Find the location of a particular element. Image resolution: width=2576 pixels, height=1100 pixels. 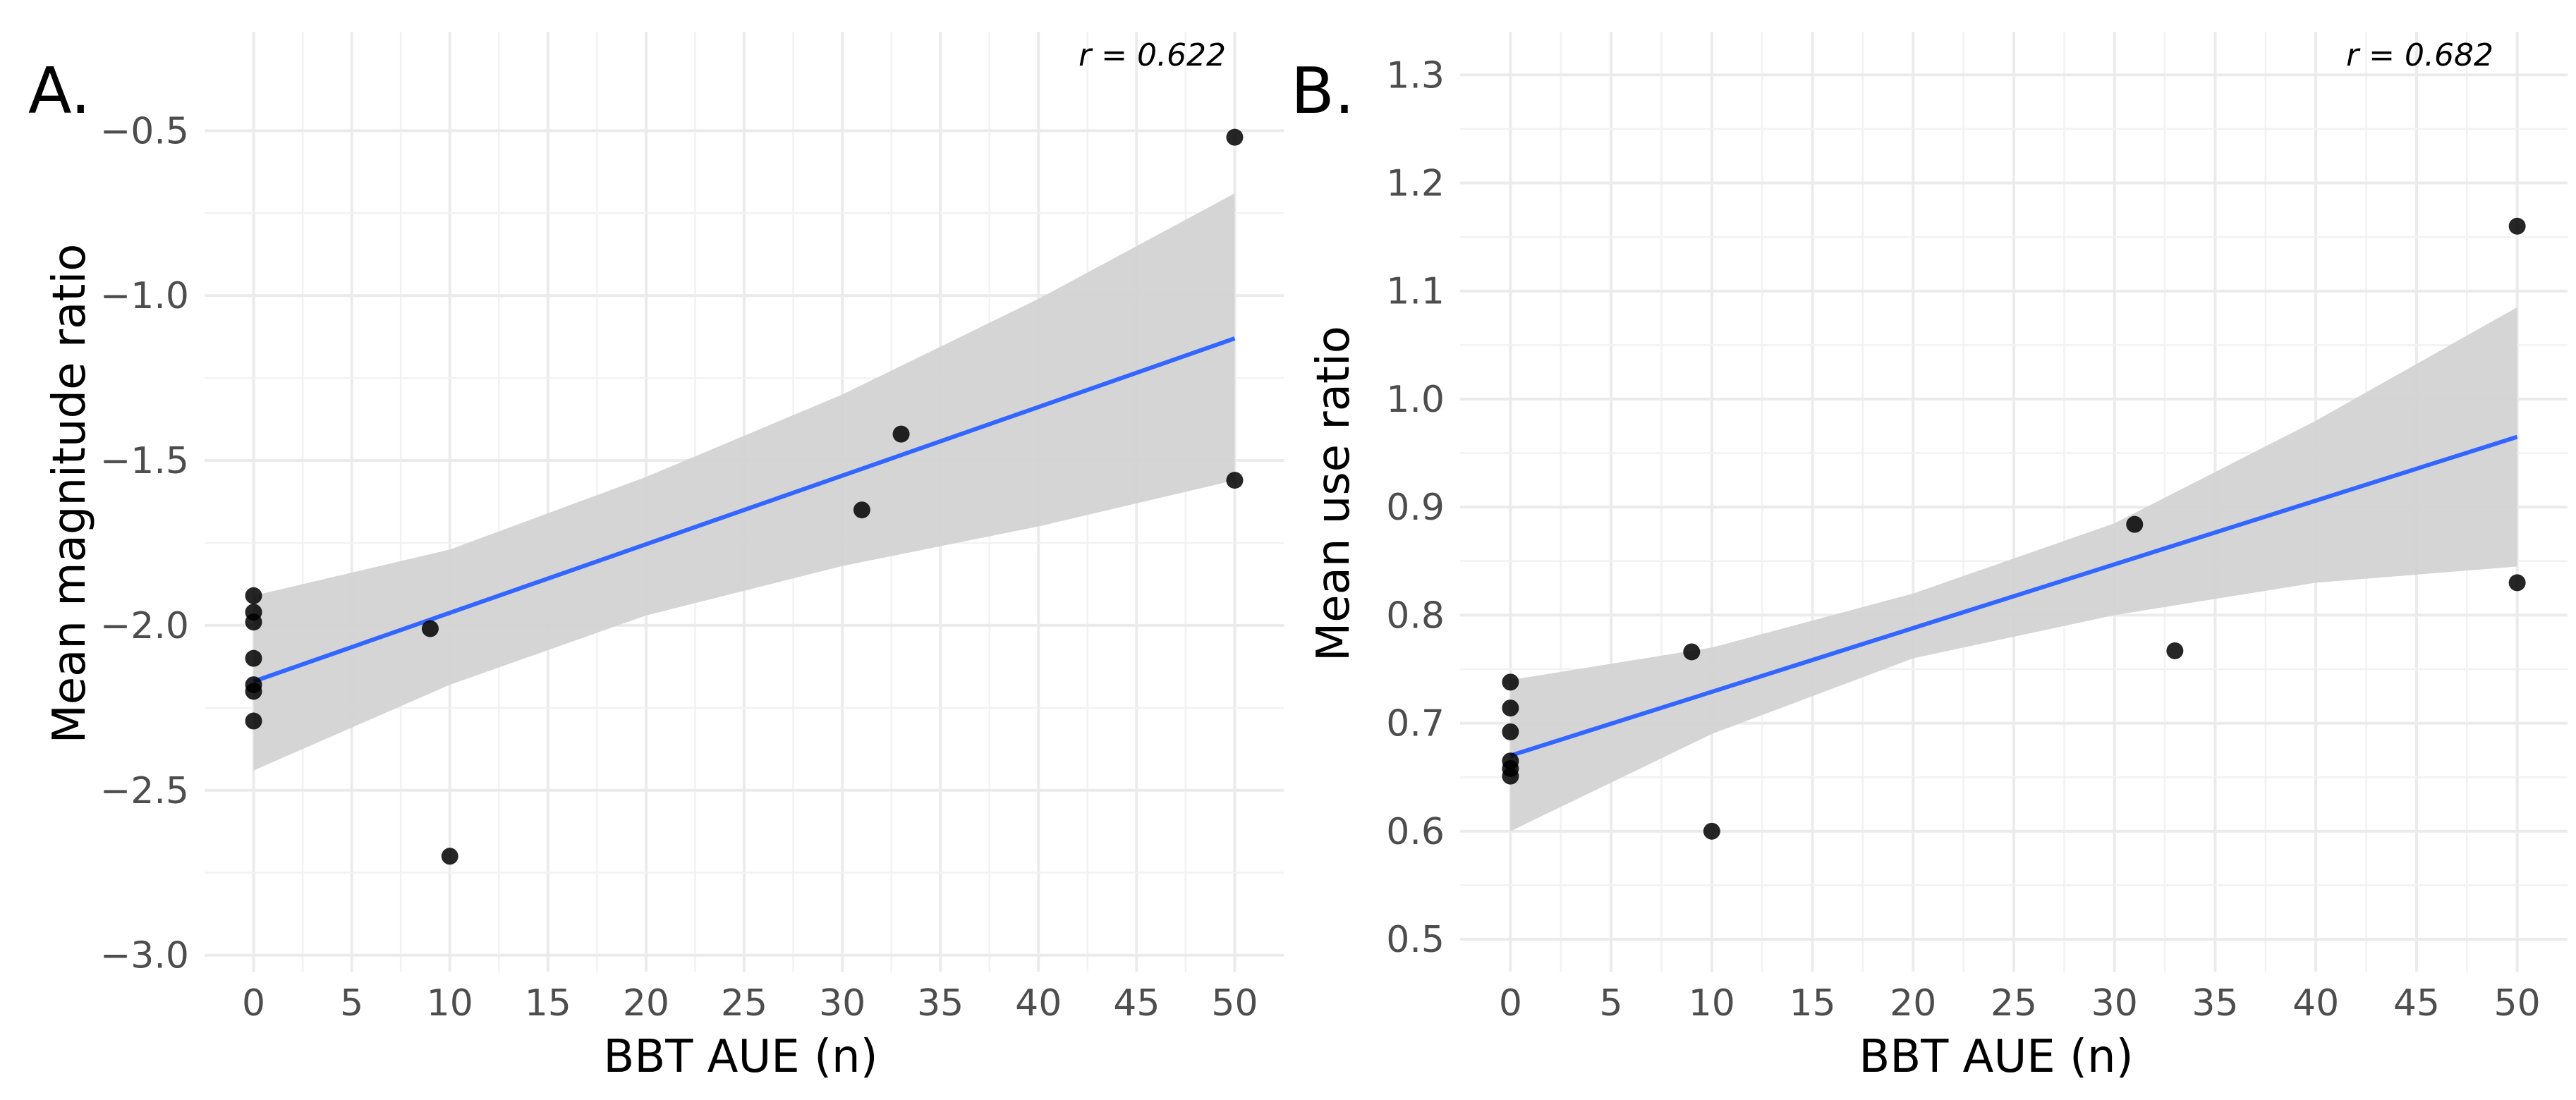

panel-b-y-tick-label: 0.7 is located at coordinates (1415, 724).